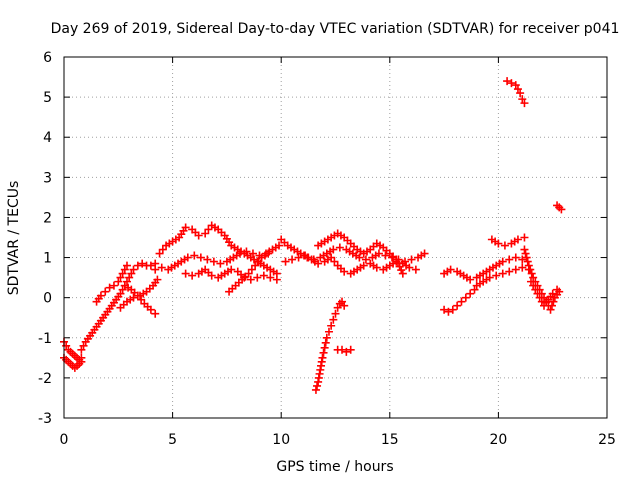 Image resolution: width=640 pixels, height=480 pixels. I want to click on y-axis-title: SDTVAR / TECUs, so click(14, 238).